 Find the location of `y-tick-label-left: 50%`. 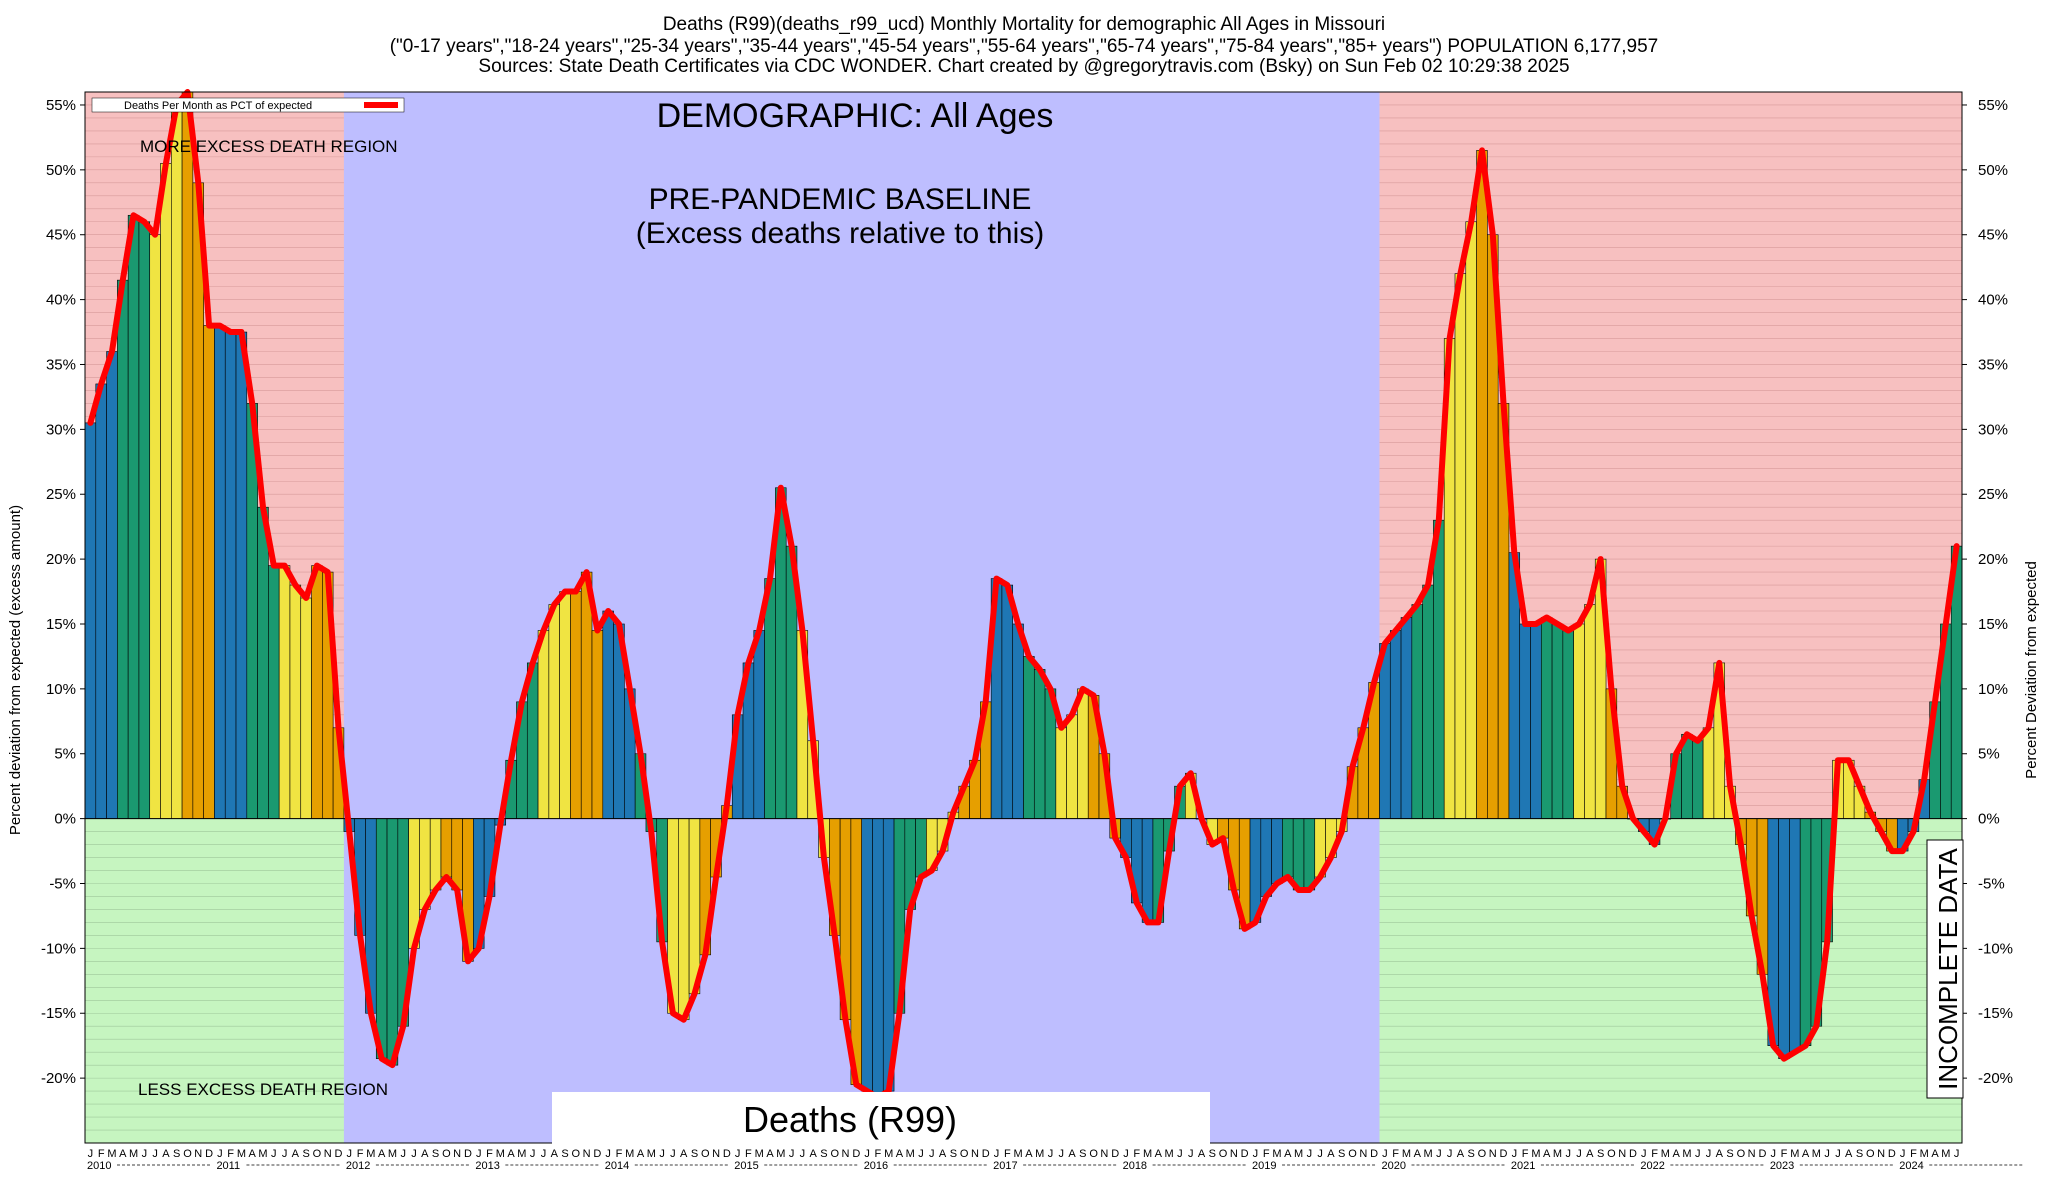

y-tick-label-left: 50% is located at coordinates (61, 170).